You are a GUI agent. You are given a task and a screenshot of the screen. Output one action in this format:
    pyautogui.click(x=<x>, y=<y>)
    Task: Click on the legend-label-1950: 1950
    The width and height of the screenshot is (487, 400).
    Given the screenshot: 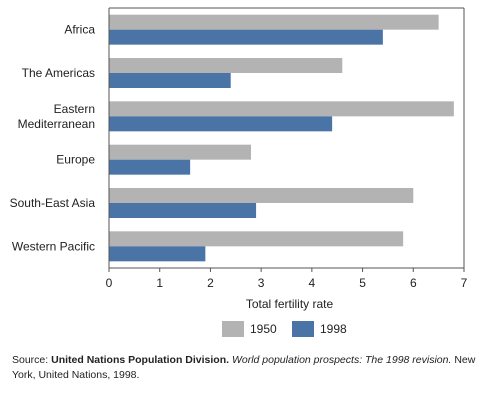 What is the action you would take?
    pyautogui.click(x=263, y=329)
    